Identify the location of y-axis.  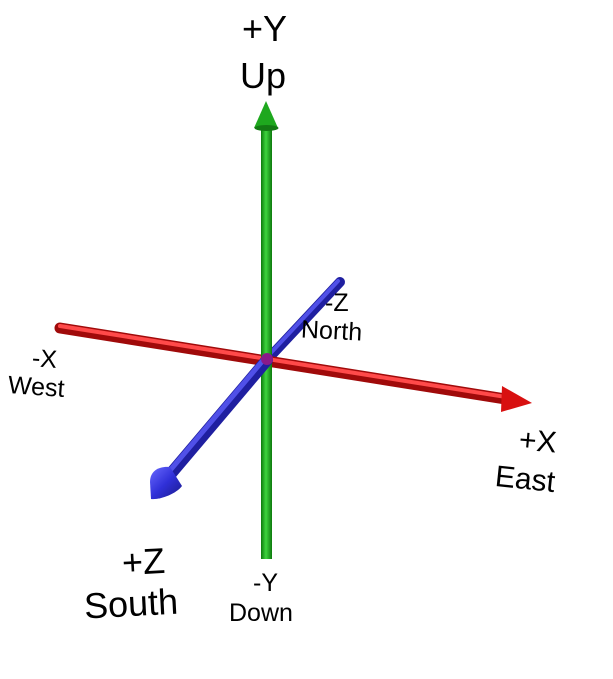
(266, 330).